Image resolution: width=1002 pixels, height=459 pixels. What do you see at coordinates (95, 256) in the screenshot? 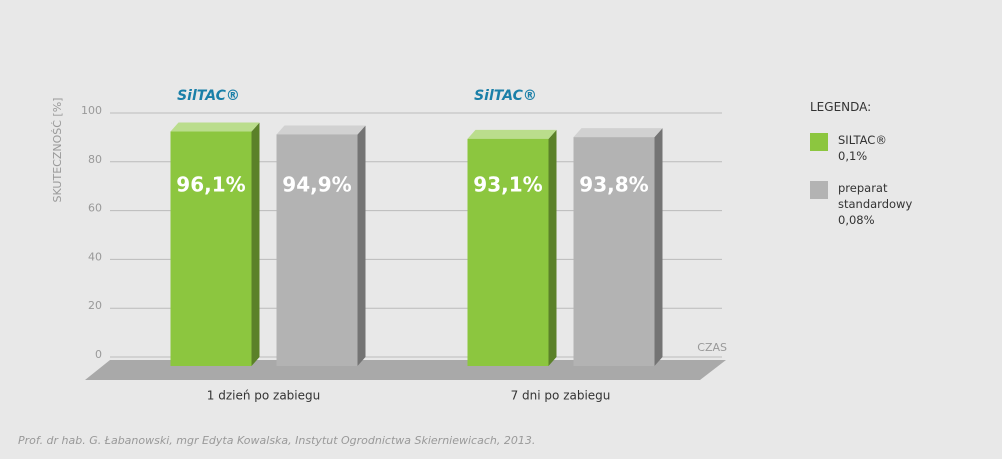
I see `y-tick-label: 40` at bounding box center [95, 256].